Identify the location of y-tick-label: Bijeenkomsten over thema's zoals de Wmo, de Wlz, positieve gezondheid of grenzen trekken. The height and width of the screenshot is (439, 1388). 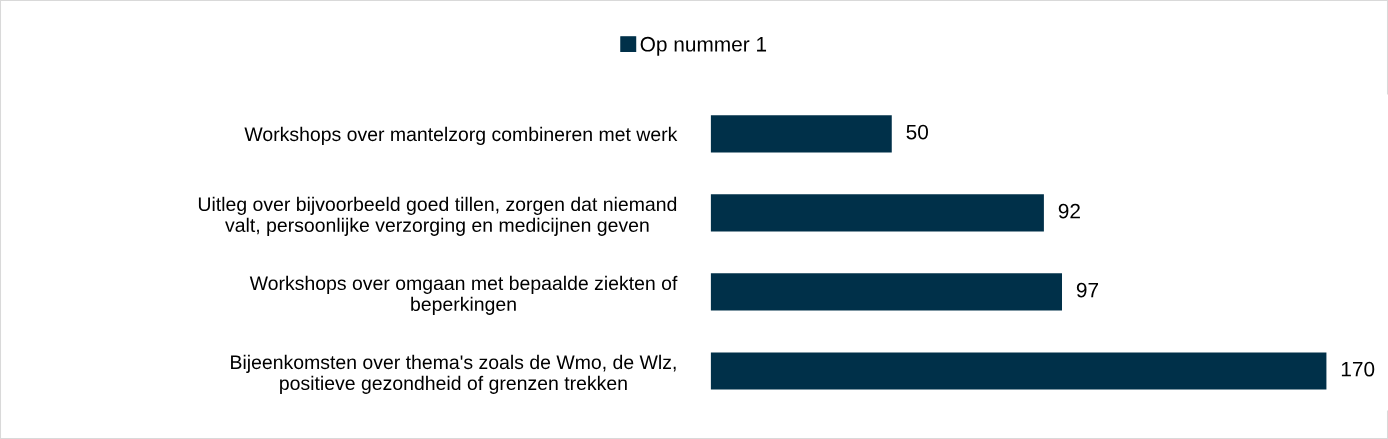
(453, 374).